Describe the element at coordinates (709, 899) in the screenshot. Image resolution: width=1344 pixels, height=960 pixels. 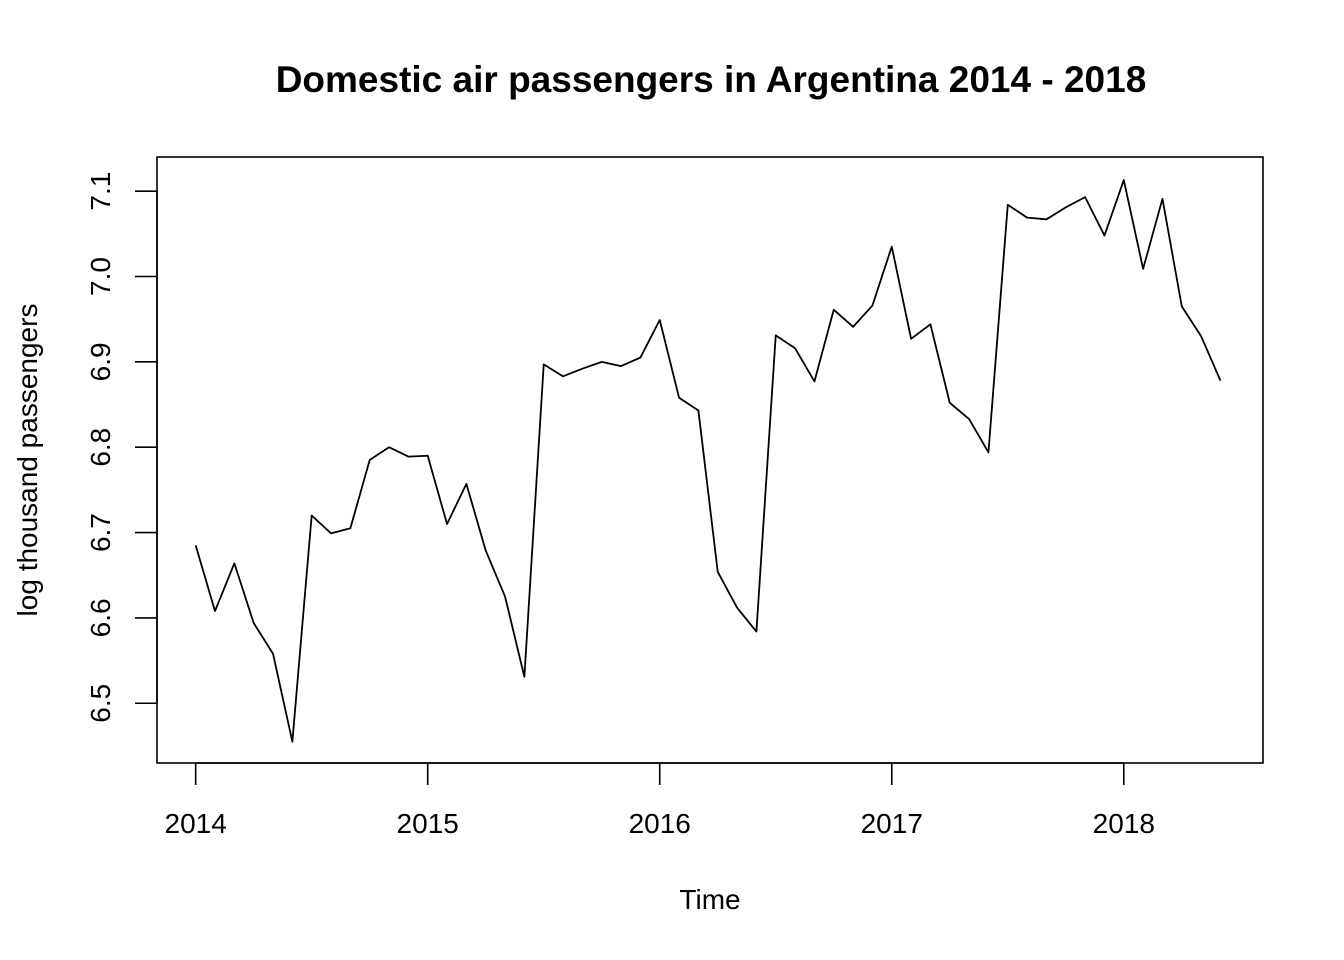
I see `x-axis-title: Time` at that location.